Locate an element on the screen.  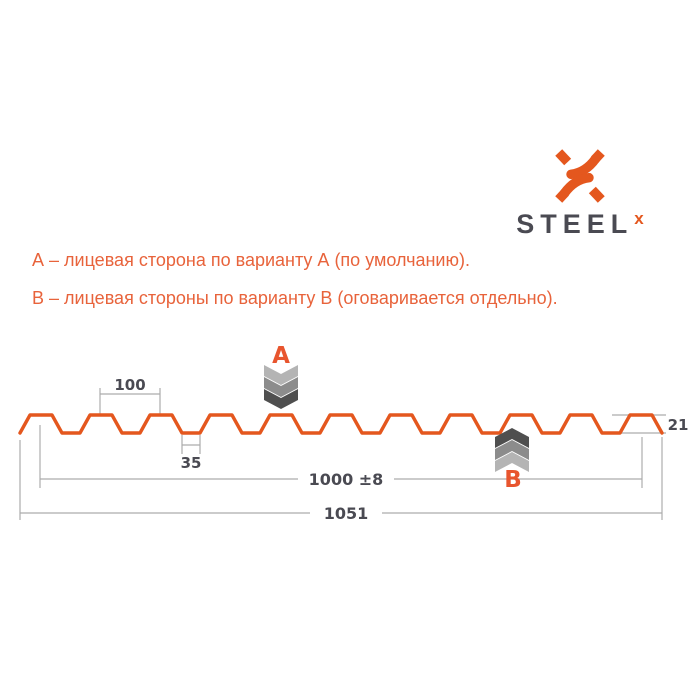
marker-b: B is located at coordinates (512, 460).